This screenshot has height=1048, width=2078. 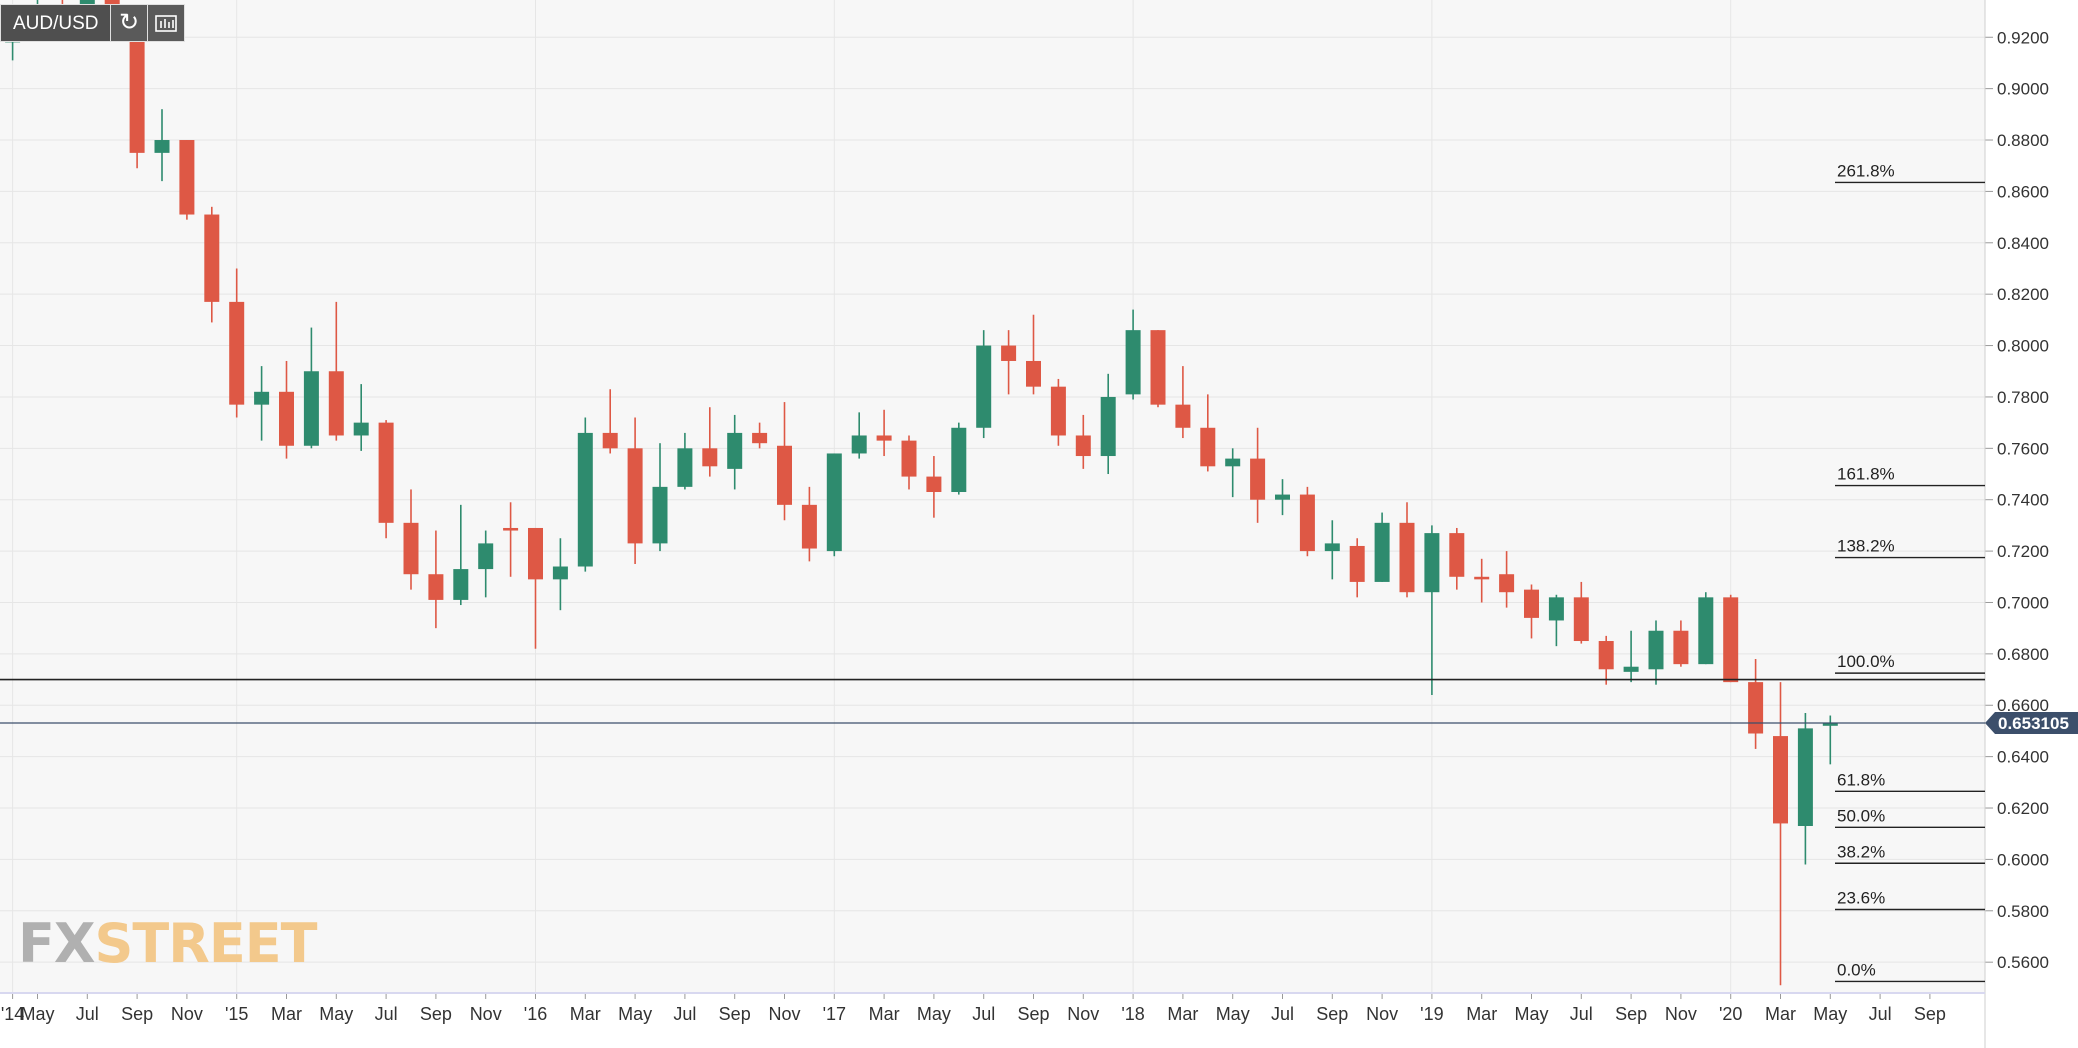 I want to click on fib-level-label: 23.6%, so click(x=1861, y=898).